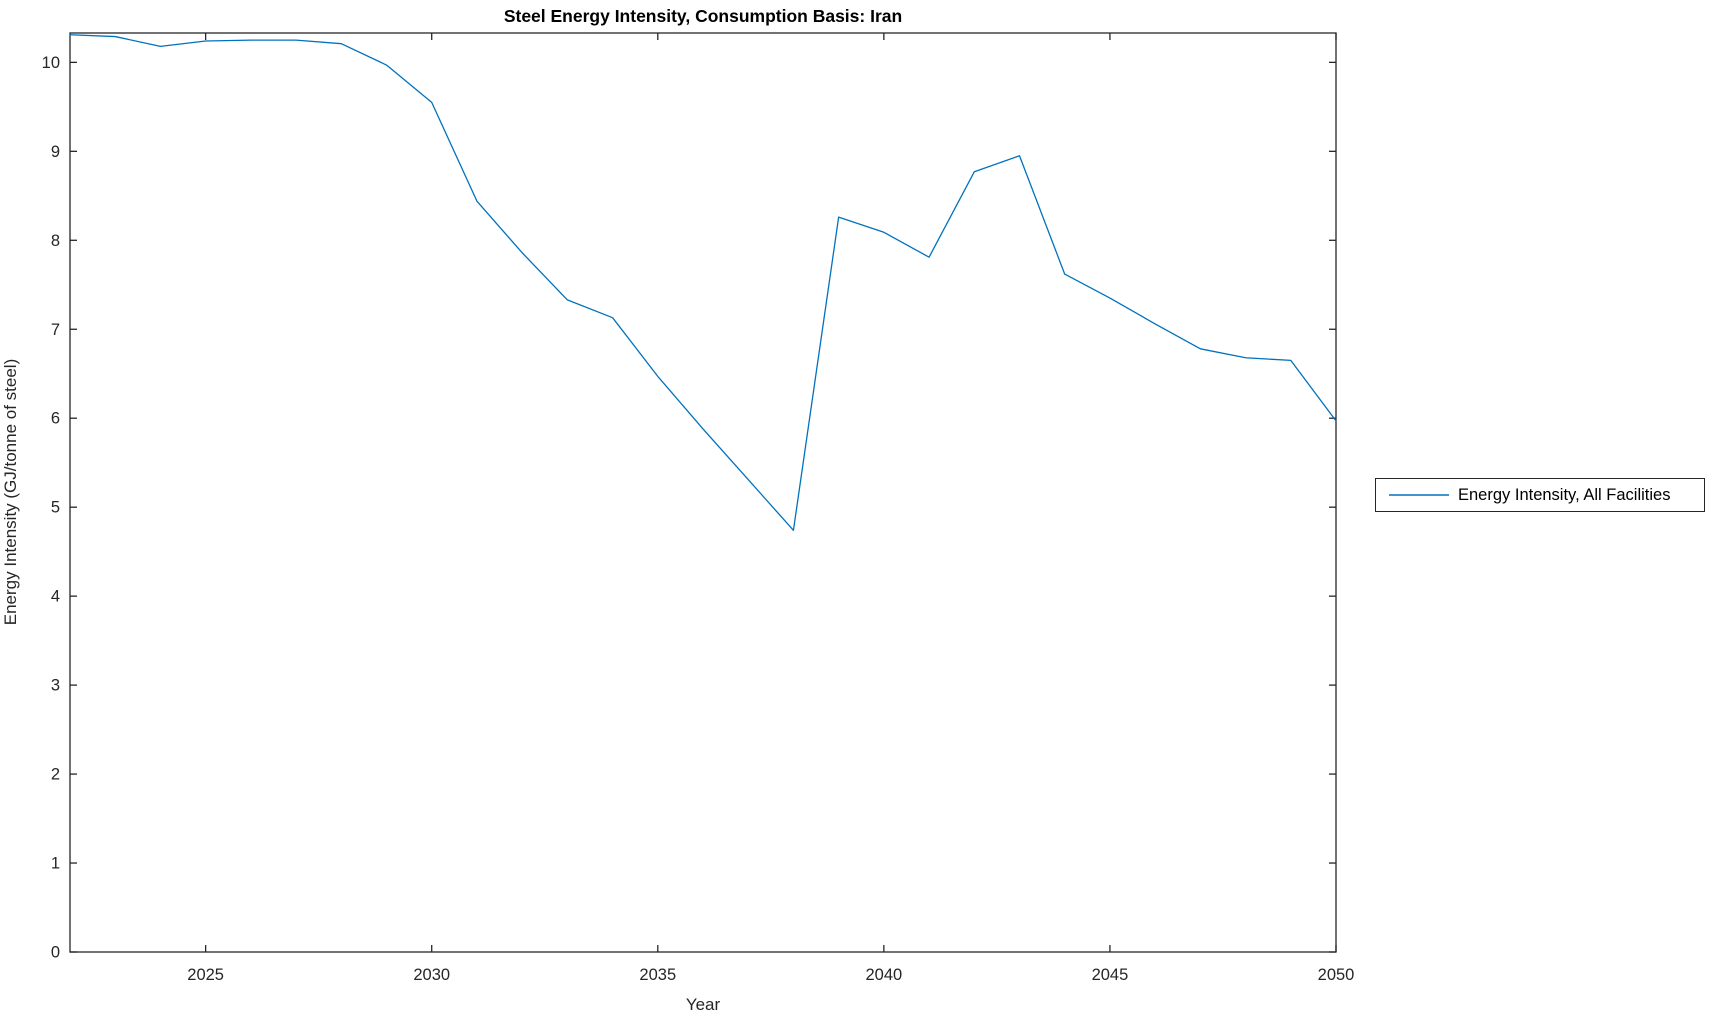  Describe the element at coordinates (55, 597) in the screenshot. I see `y-tick-label: 4` at that location.